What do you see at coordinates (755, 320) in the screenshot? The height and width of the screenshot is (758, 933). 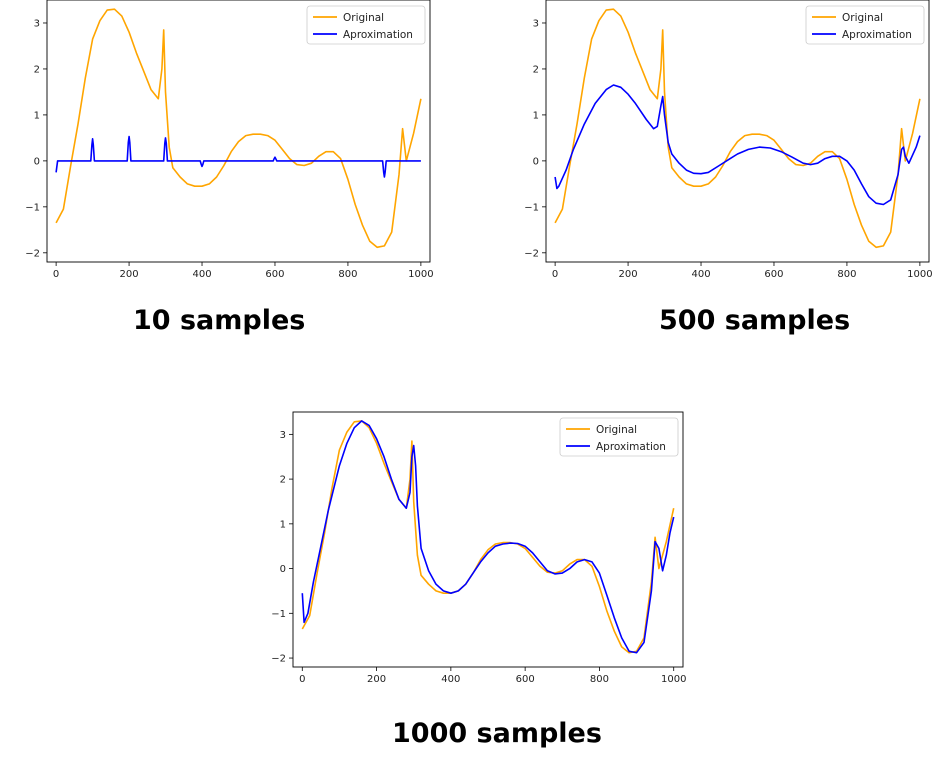 I see `caption-500-samples: 500 samples` at bounding box center [755, 320].